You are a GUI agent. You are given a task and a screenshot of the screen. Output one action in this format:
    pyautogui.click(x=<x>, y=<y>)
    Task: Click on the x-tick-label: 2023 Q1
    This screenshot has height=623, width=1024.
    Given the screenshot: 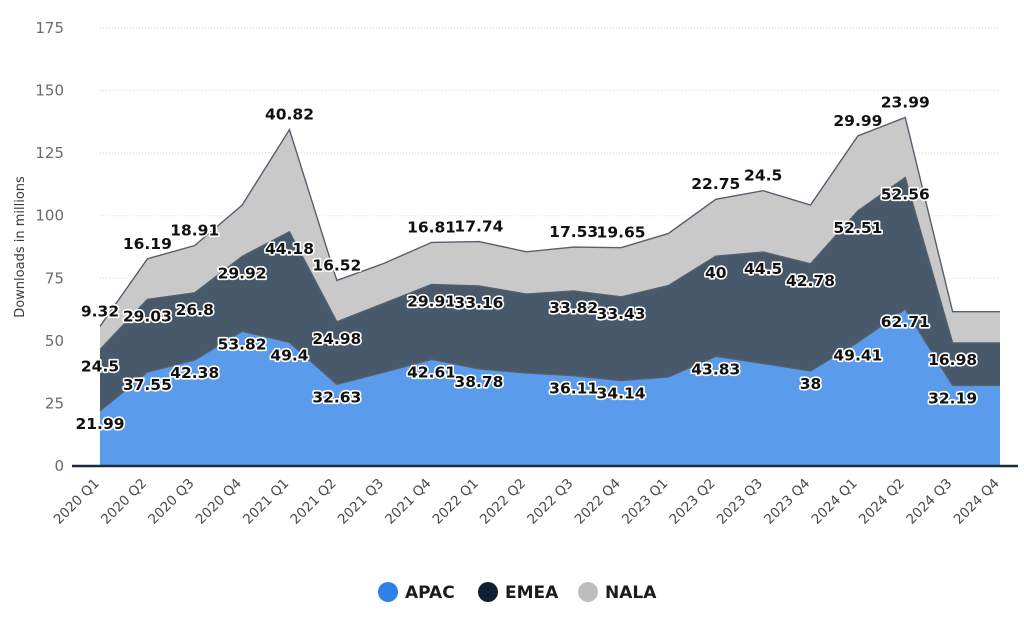 What is the action you would take?
    pyautogui.click(x=645, y=502)
    